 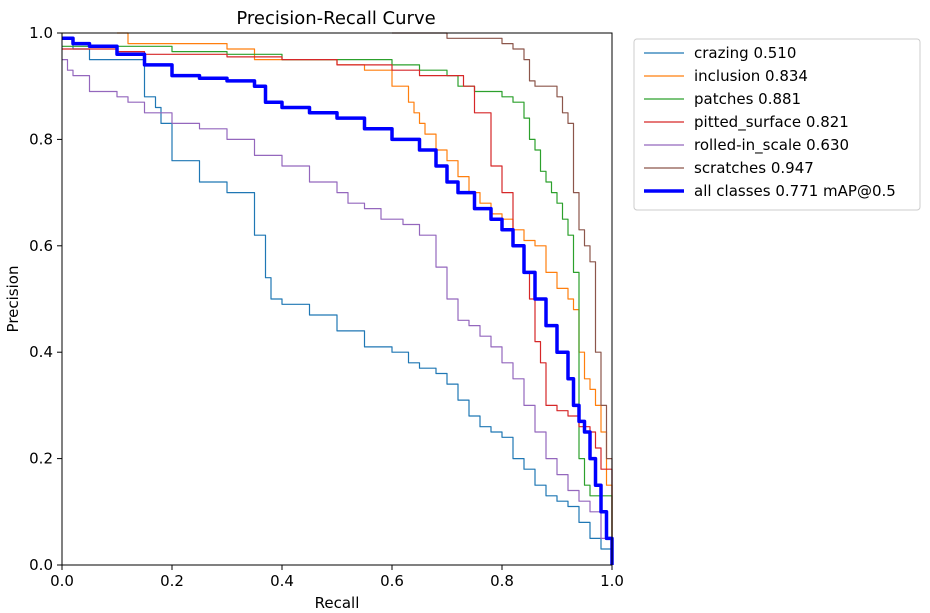 What do you see at coordinates (41, 246) in the screenshot?
I see `y-tick-label: 0.6` at bounding box center [41, 246].